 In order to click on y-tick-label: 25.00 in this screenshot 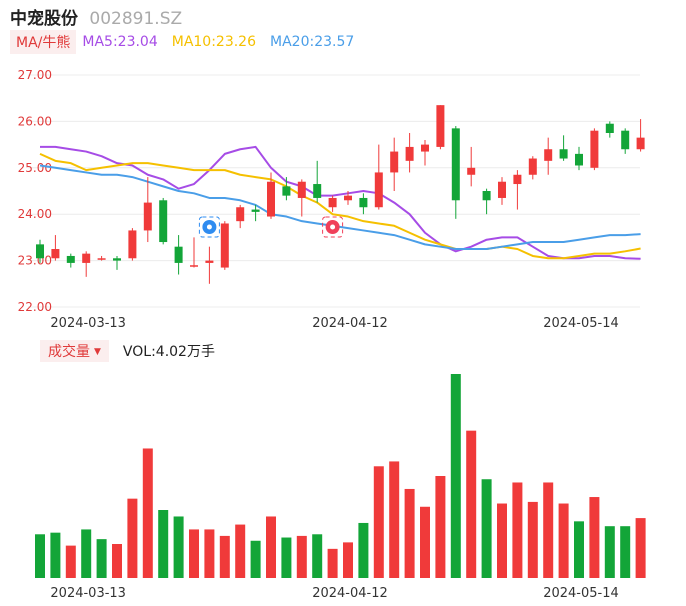, I will do `click(35, 168)`.